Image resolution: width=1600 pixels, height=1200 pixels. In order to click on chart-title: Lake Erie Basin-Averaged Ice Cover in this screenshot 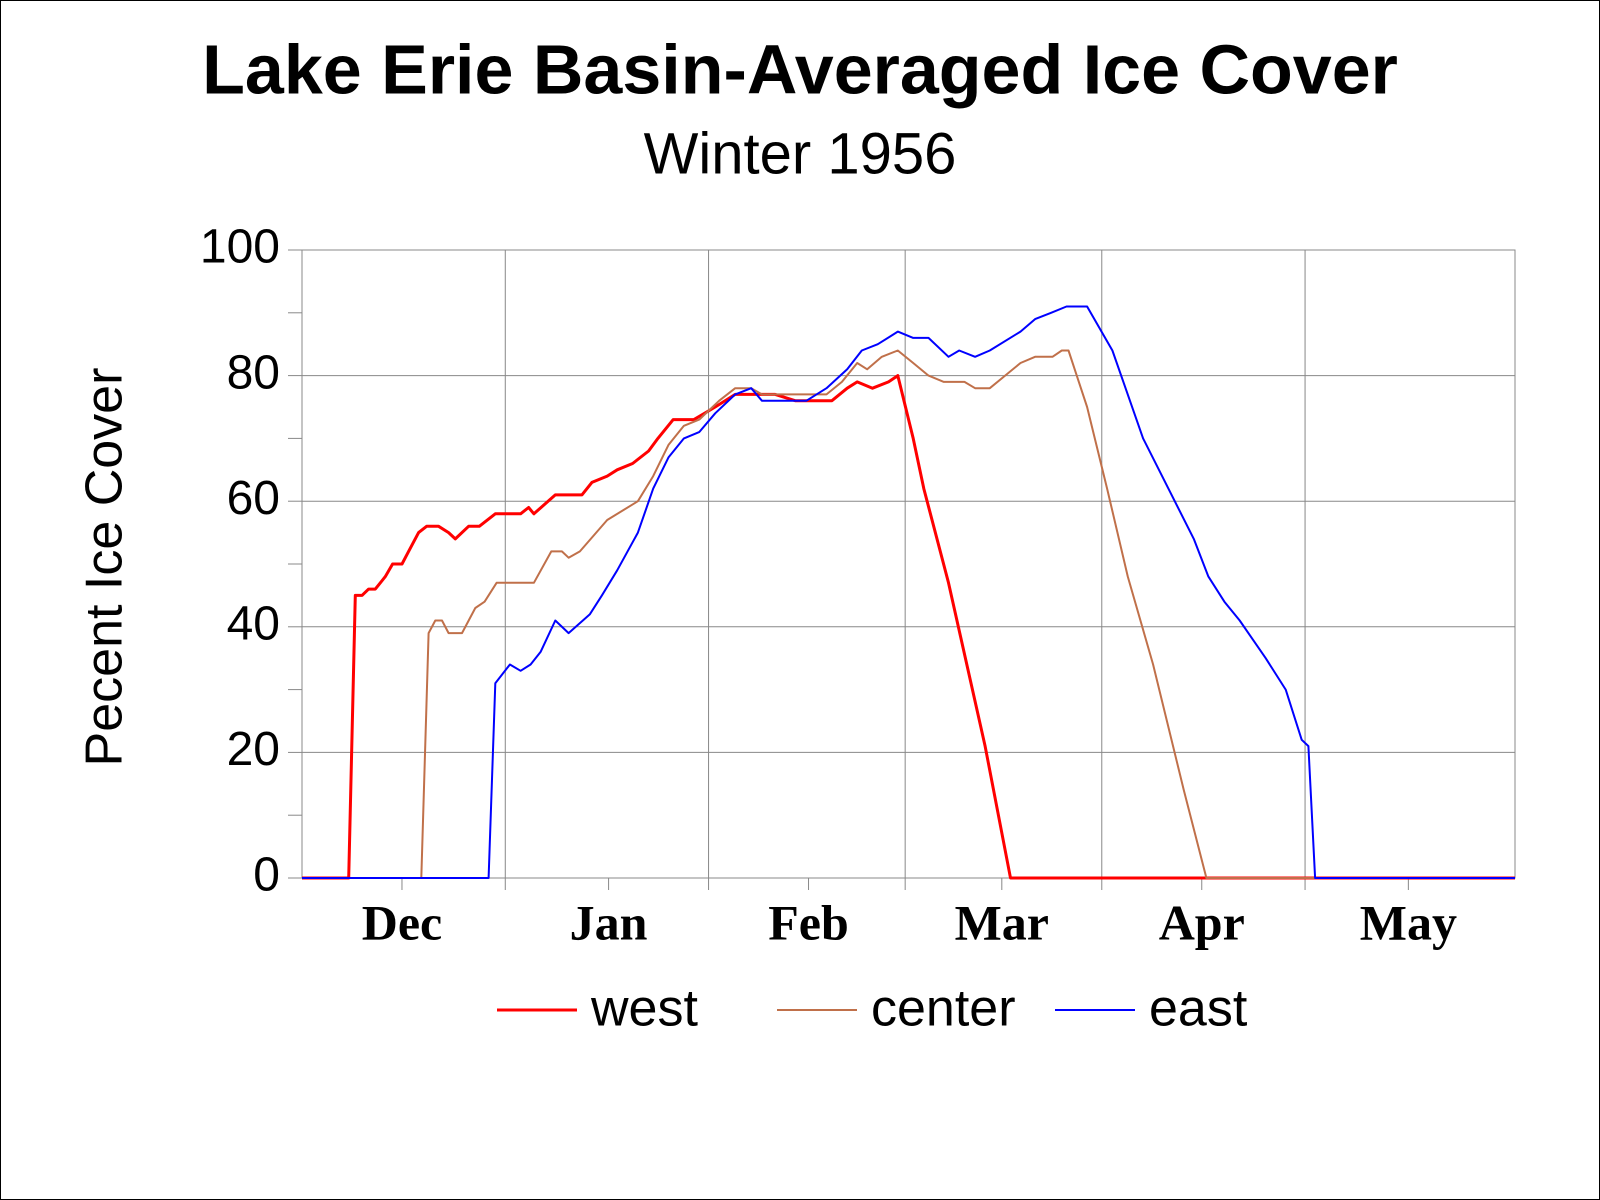, I will do `click(800, 69)`.